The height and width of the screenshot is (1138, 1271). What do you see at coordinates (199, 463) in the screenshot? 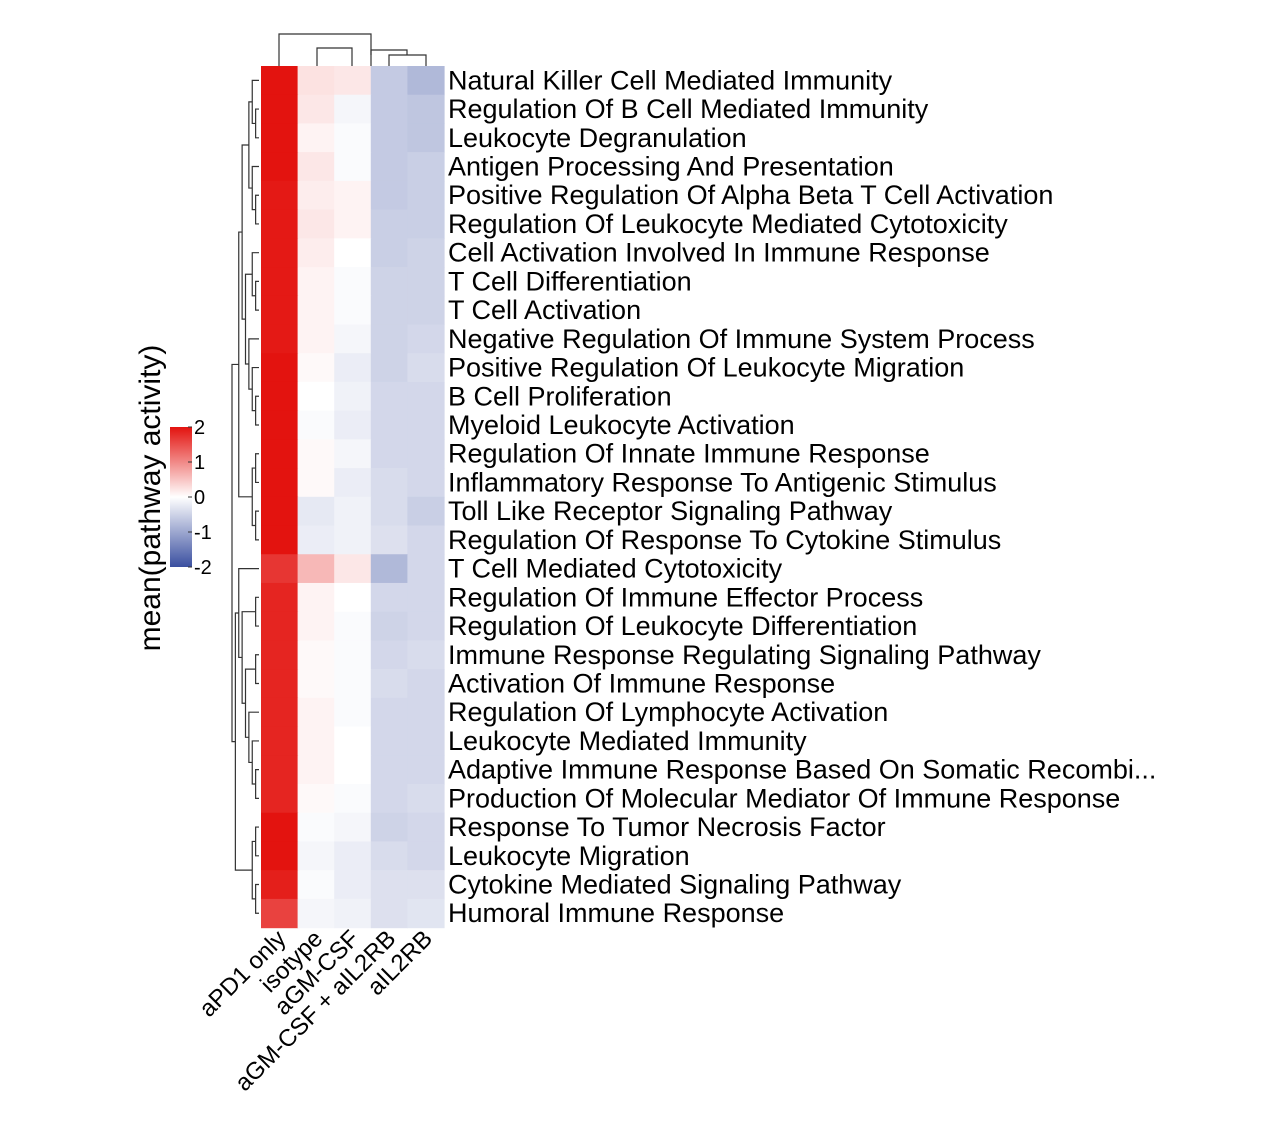
I see `colorbar-tick-label: 1` at bounding box center [199, 463].